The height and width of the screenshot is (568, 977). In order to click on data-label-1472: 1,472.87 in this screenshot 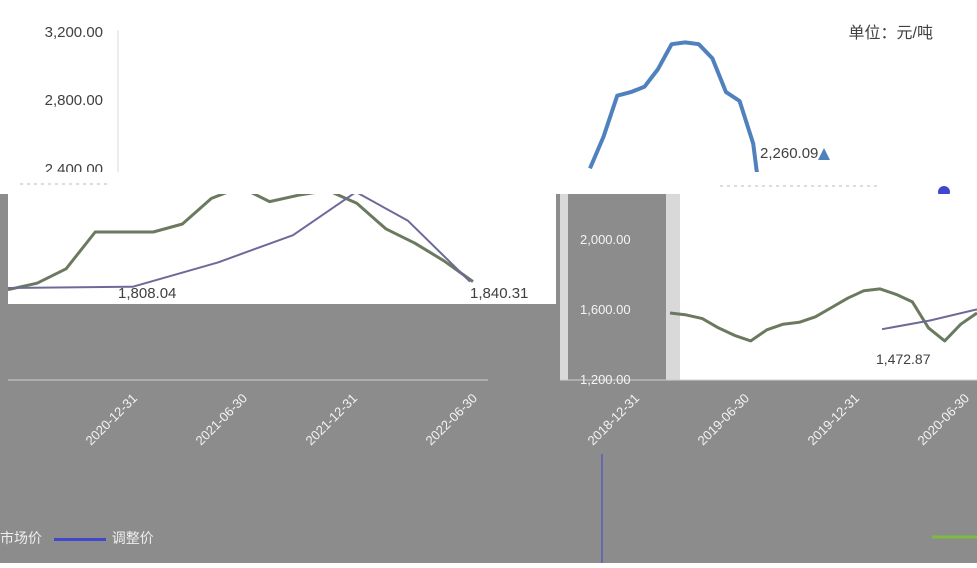, I will do `click(903, 359)`.